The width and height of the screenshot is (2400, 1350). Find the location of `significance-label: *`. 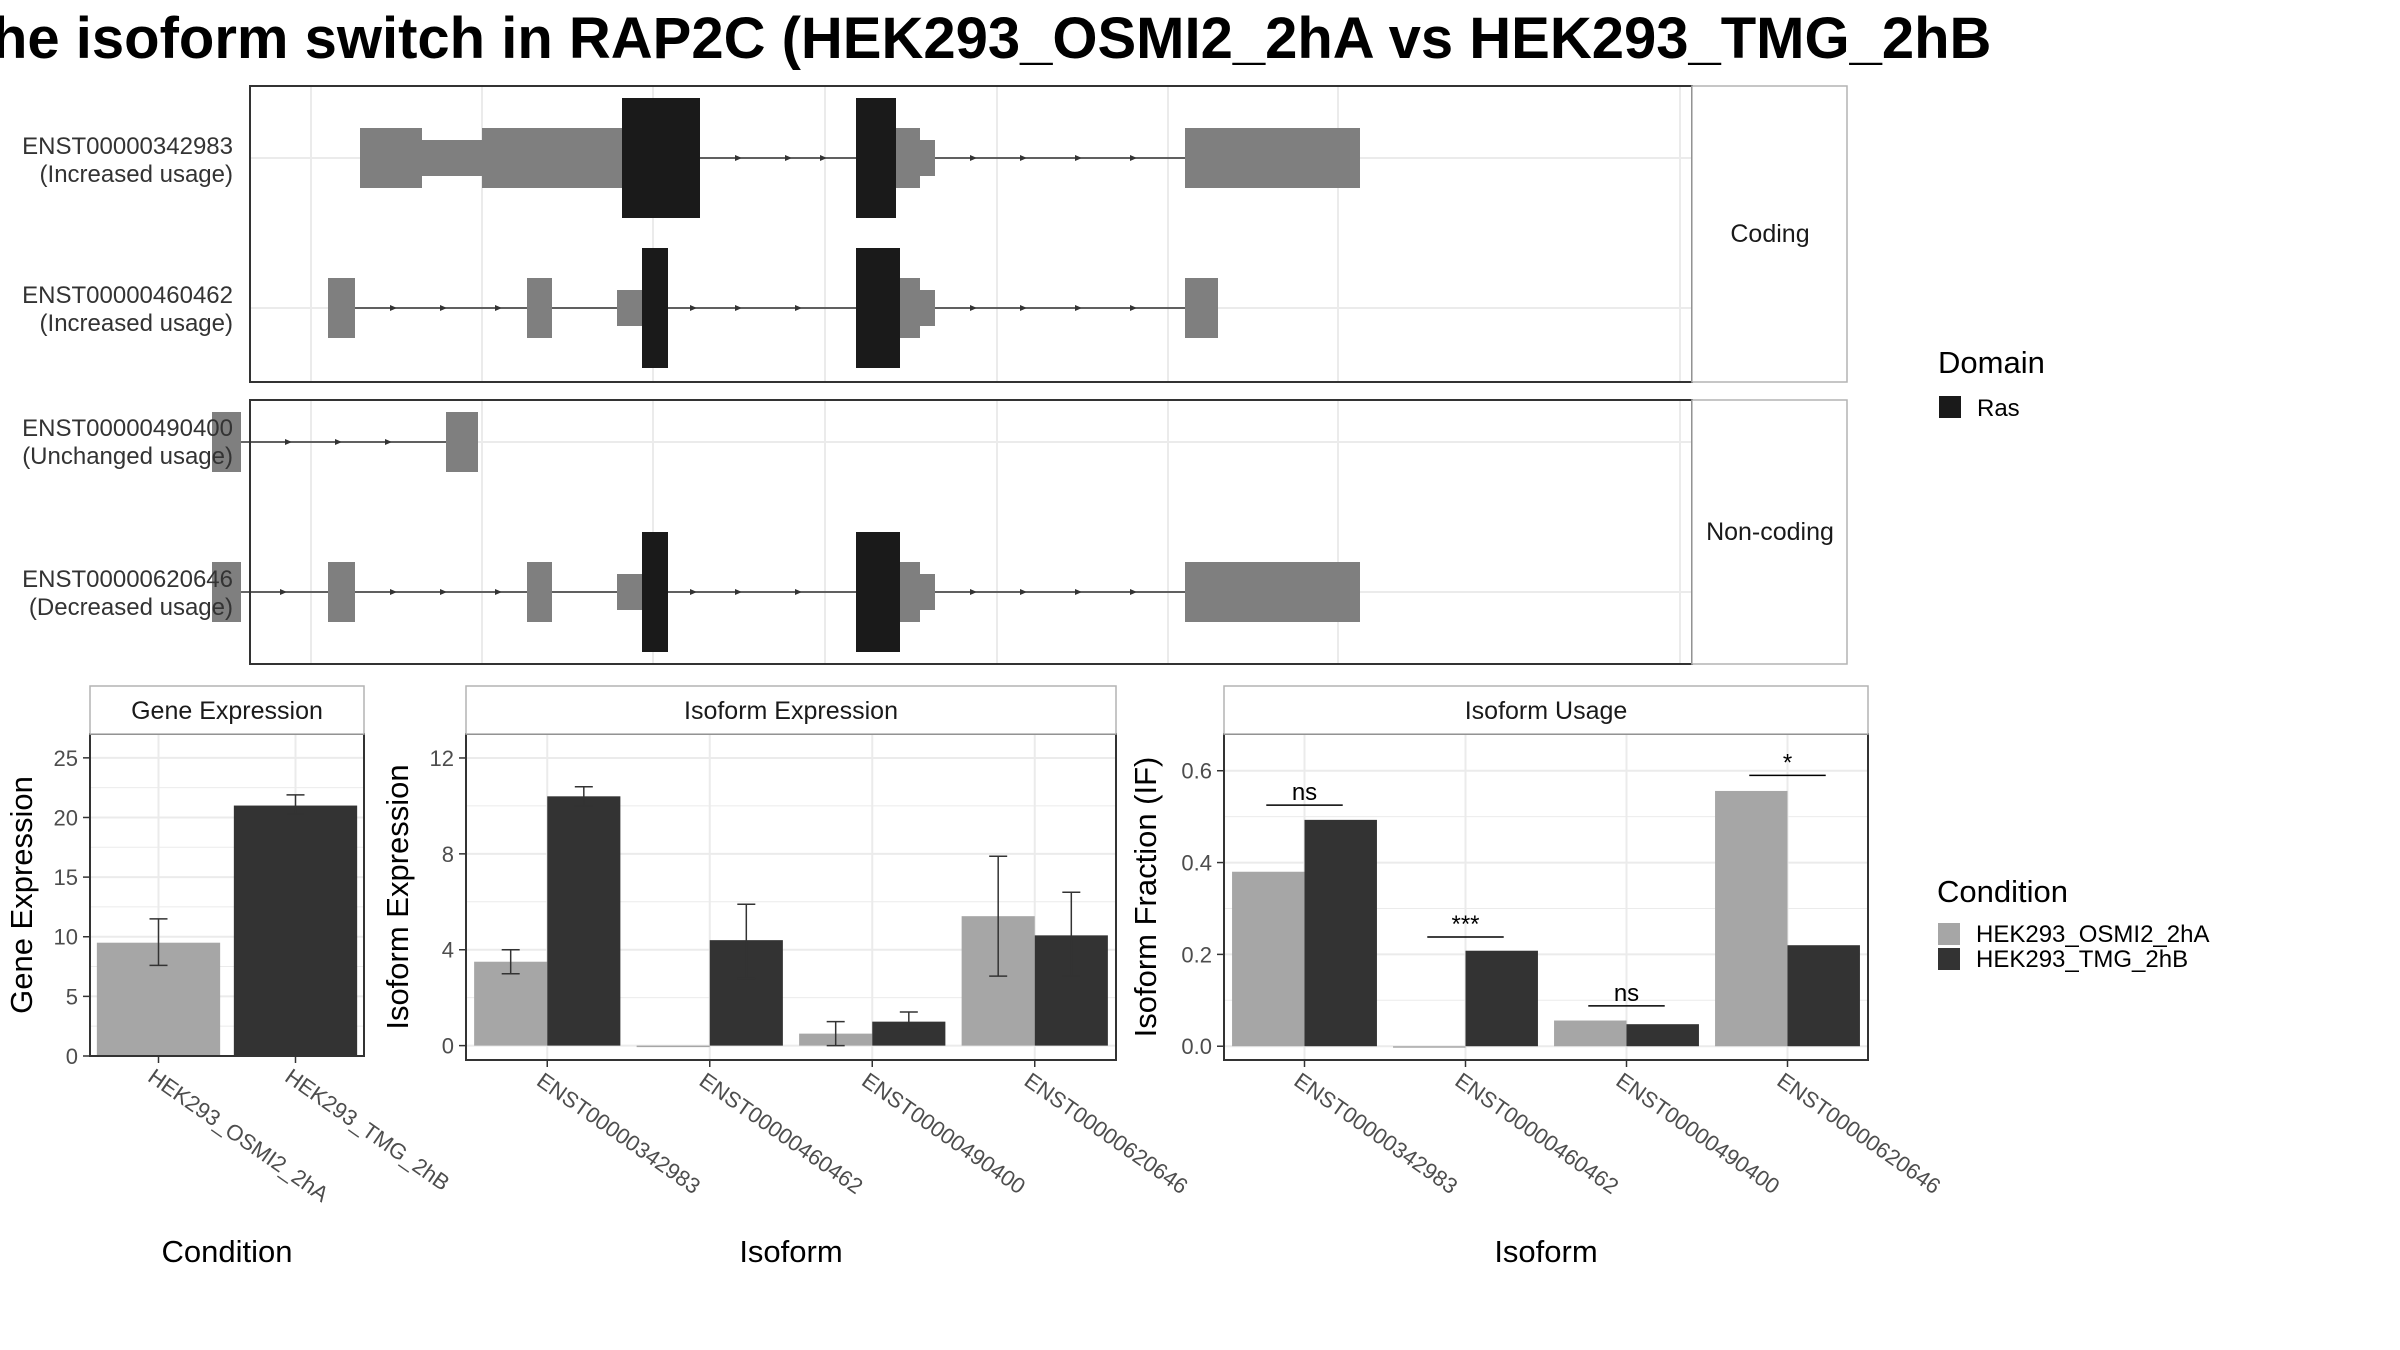

significance-label: * is located at coordinates (1787, 762).